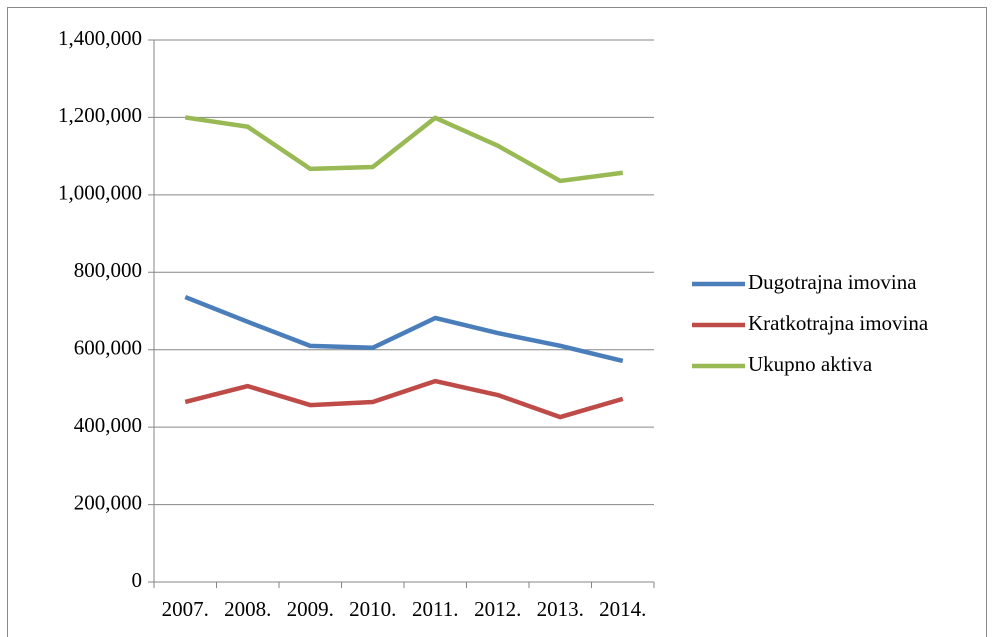  I want to click on legend-label: Dugotrajna imovina, so click(832, 282).